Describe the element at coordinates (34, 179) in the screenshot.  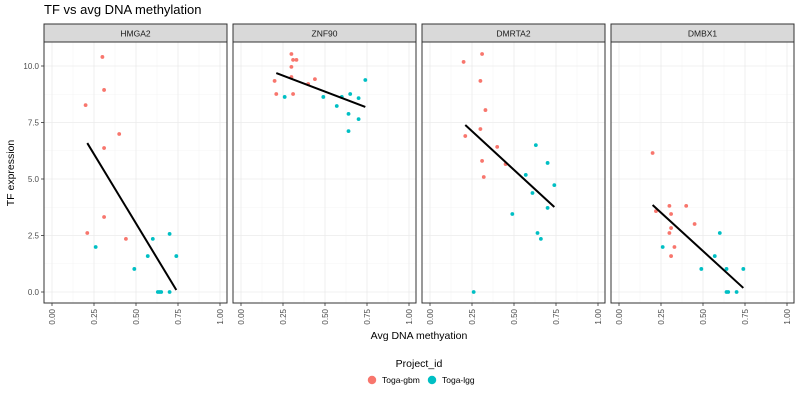
I see `y-tick-label: 5.0` at that location.